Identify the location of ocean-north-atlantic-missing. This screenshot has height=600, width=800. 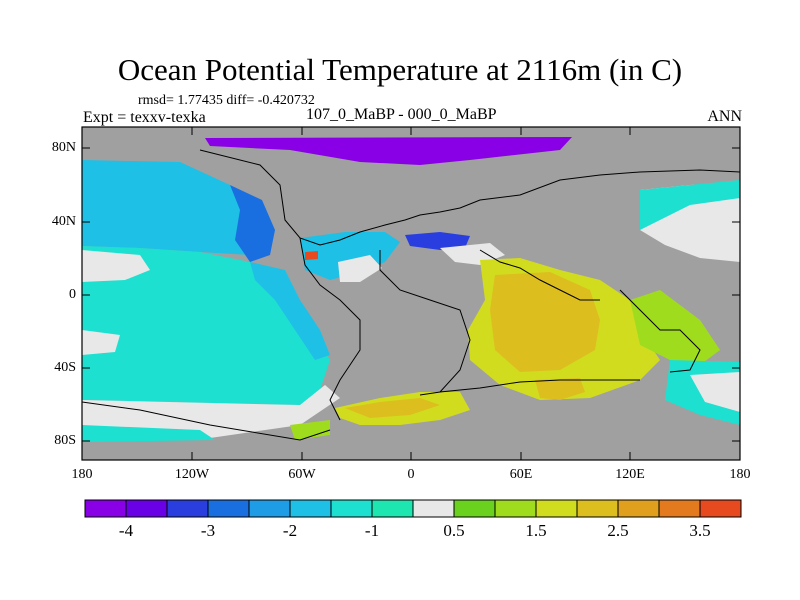
(360, 268).